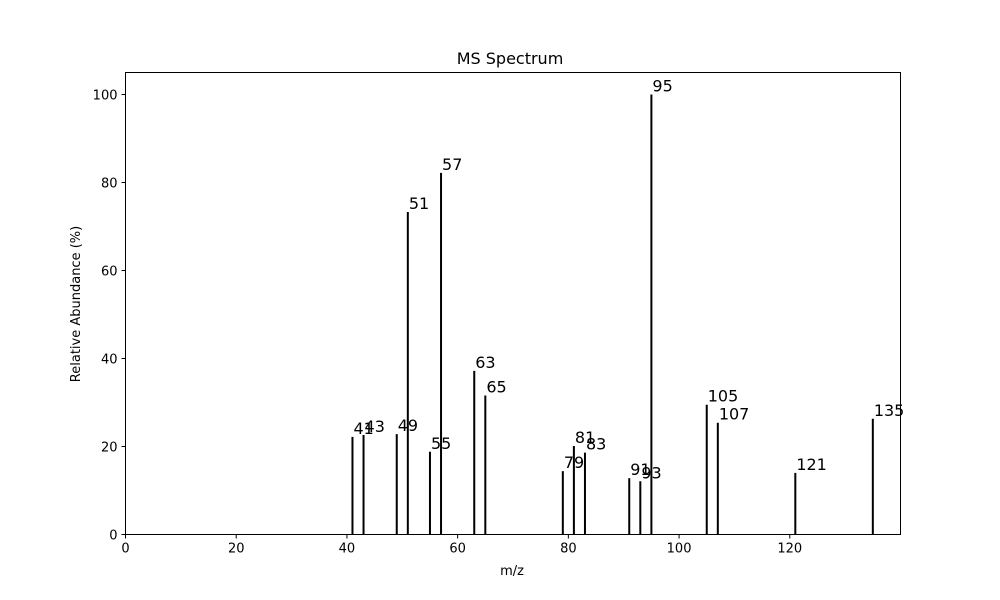 The height and width of the screenshot is (600, 1000). What do you see at coordinates (596, 444) in the screenshot?
I see `peak-label: 83` at bounding box center [596, 444].